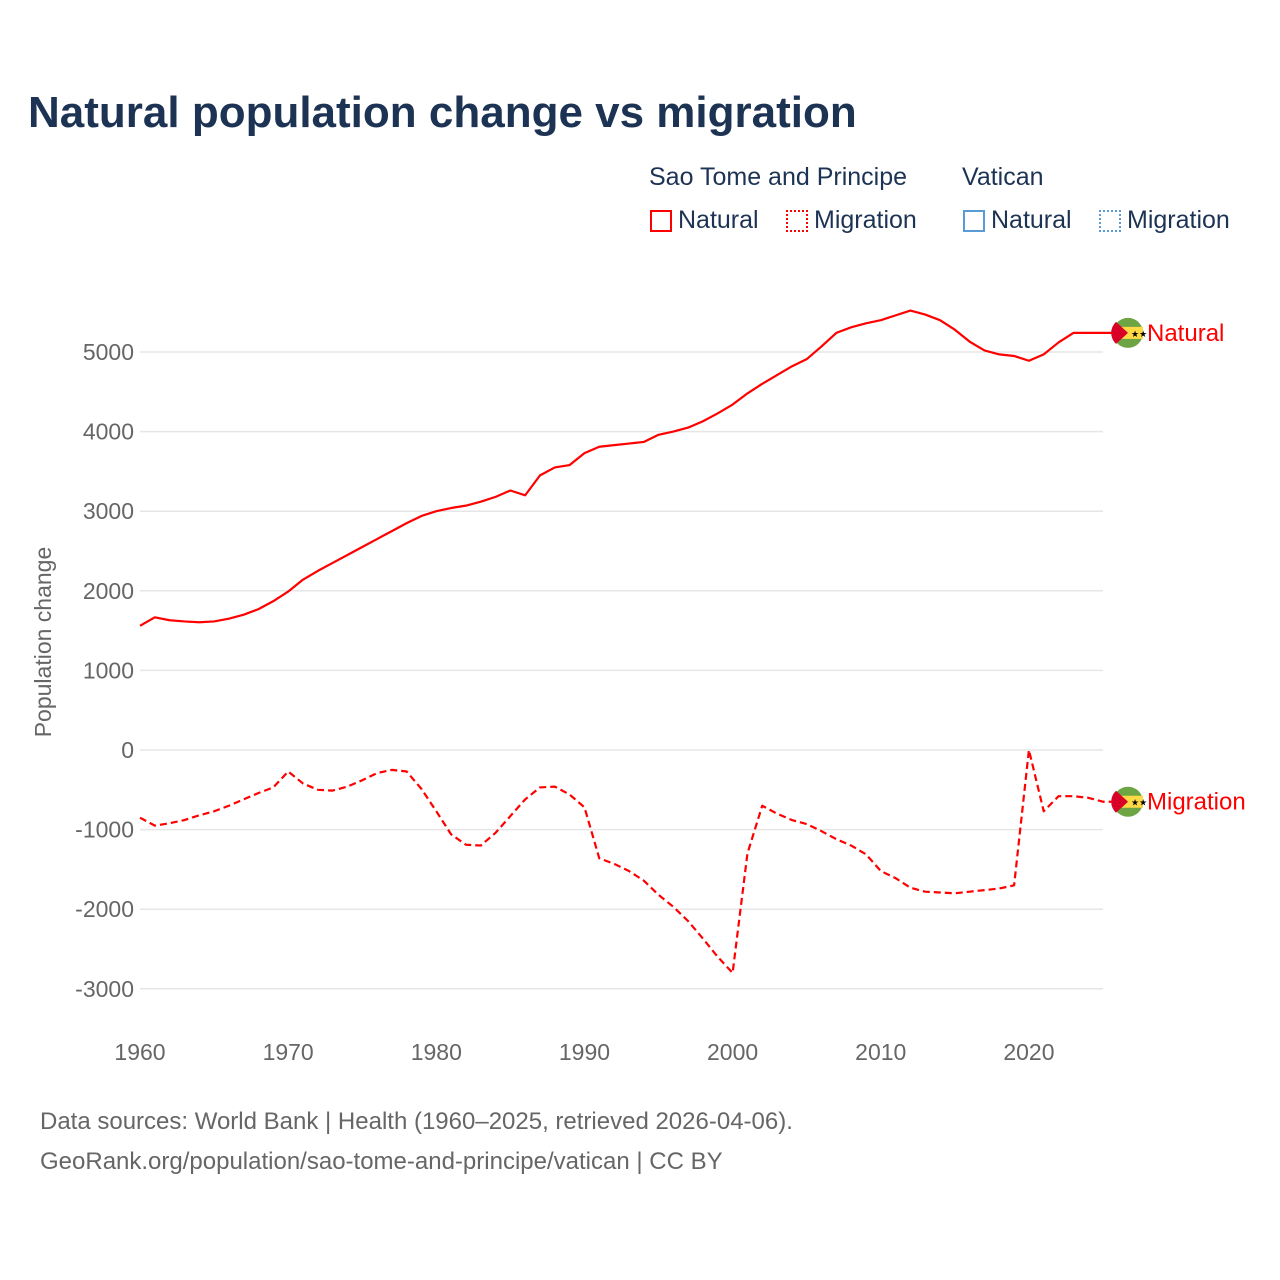 Image resolution: width=1280 pixels, height=1280 pixels. Describe the element at coordinates (778, 177) in the screenshot. I see `legend-group-sao-tome: Sao Tome and Principe` at that location.